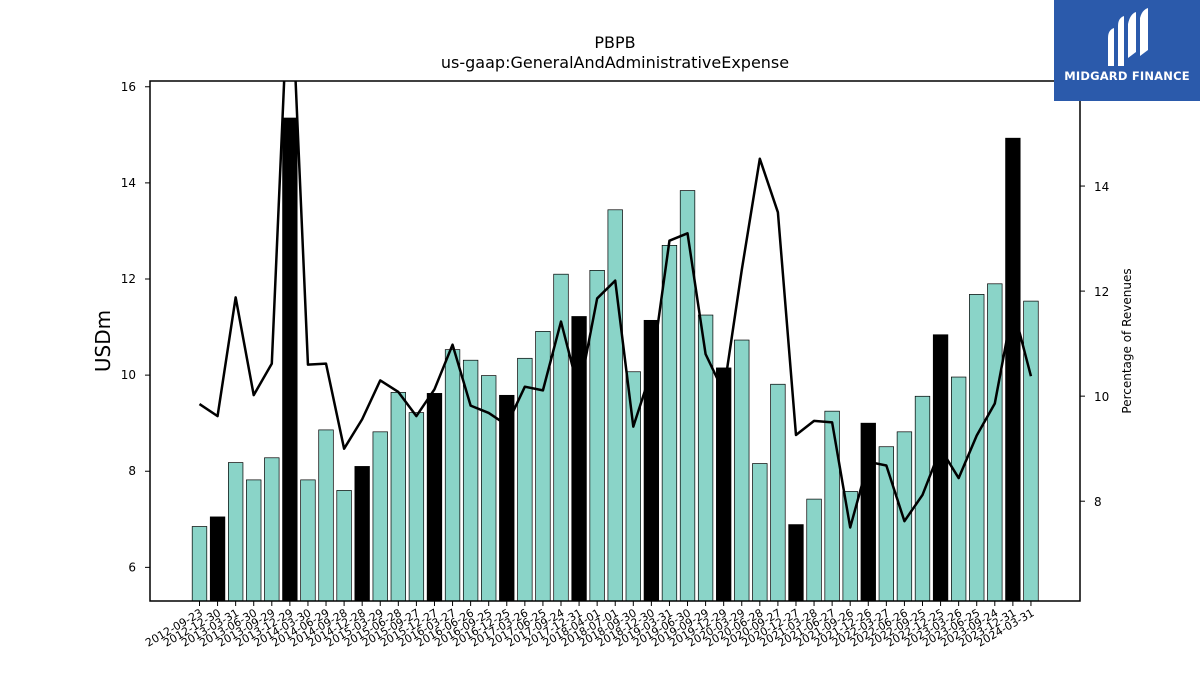 The image size is (1200, 675). What do you see at coordinates (1128, 37) in the screenshot?
I see `midgard-logo-icon` at bounding box center [1128, 37].